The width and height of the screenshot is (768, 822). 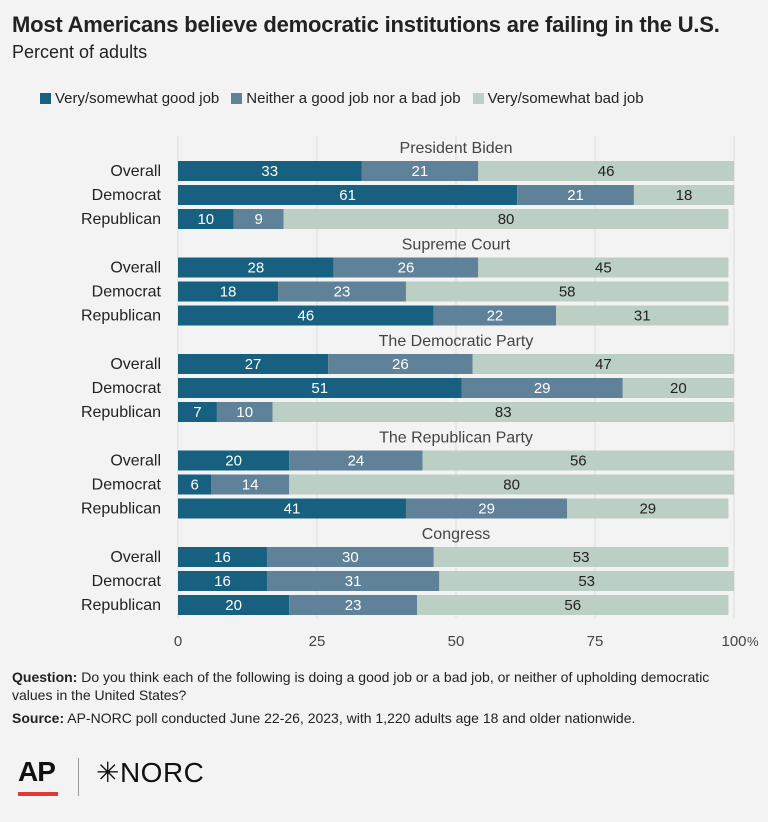 I want to click on data-label: 23, so click(x=342, y=292).